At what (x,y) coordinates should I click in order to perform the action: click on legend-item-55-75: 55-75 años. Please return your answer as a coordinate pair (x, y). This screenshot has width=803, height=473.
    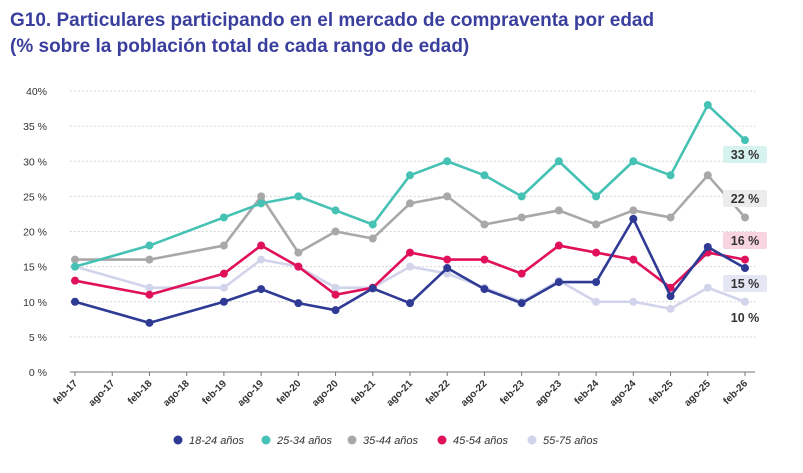
    Looking at the image, I should click on (563, 441).